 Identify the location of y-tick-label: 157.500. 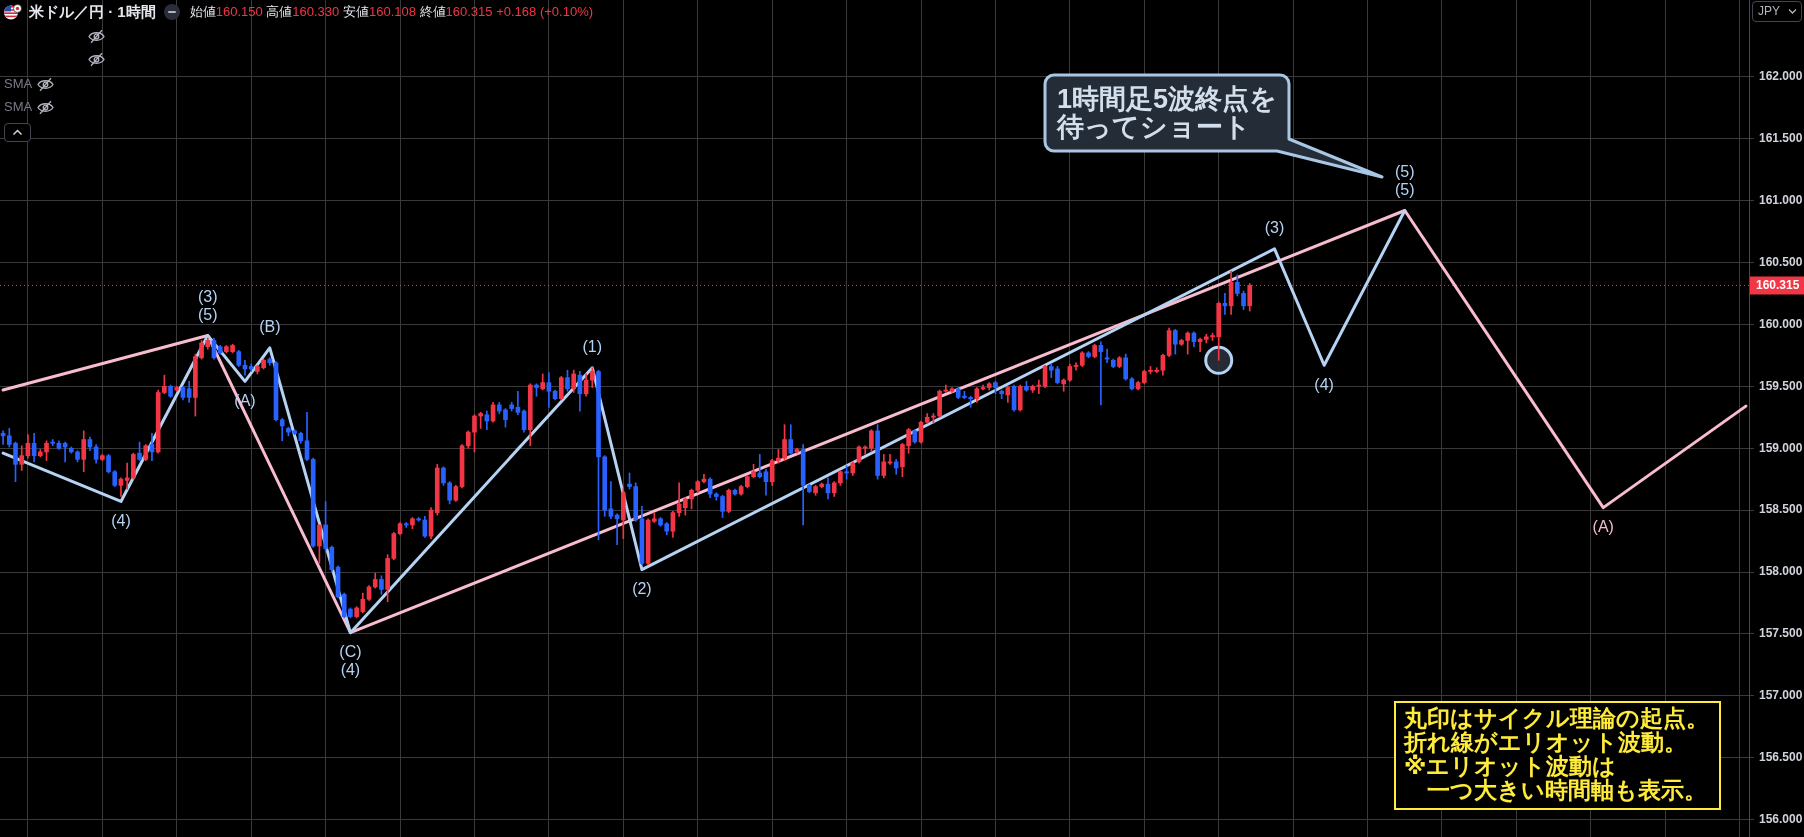
(1781, 633).